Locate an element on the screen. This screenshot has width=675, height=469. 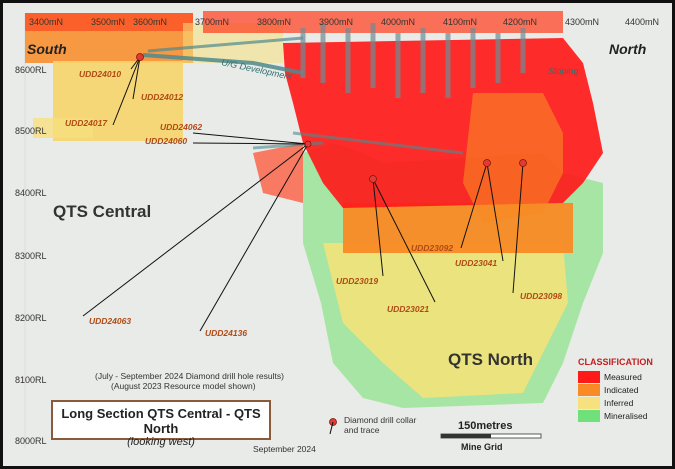
area-qts-central-label: QTS Central is located at coordinates (102, 211).